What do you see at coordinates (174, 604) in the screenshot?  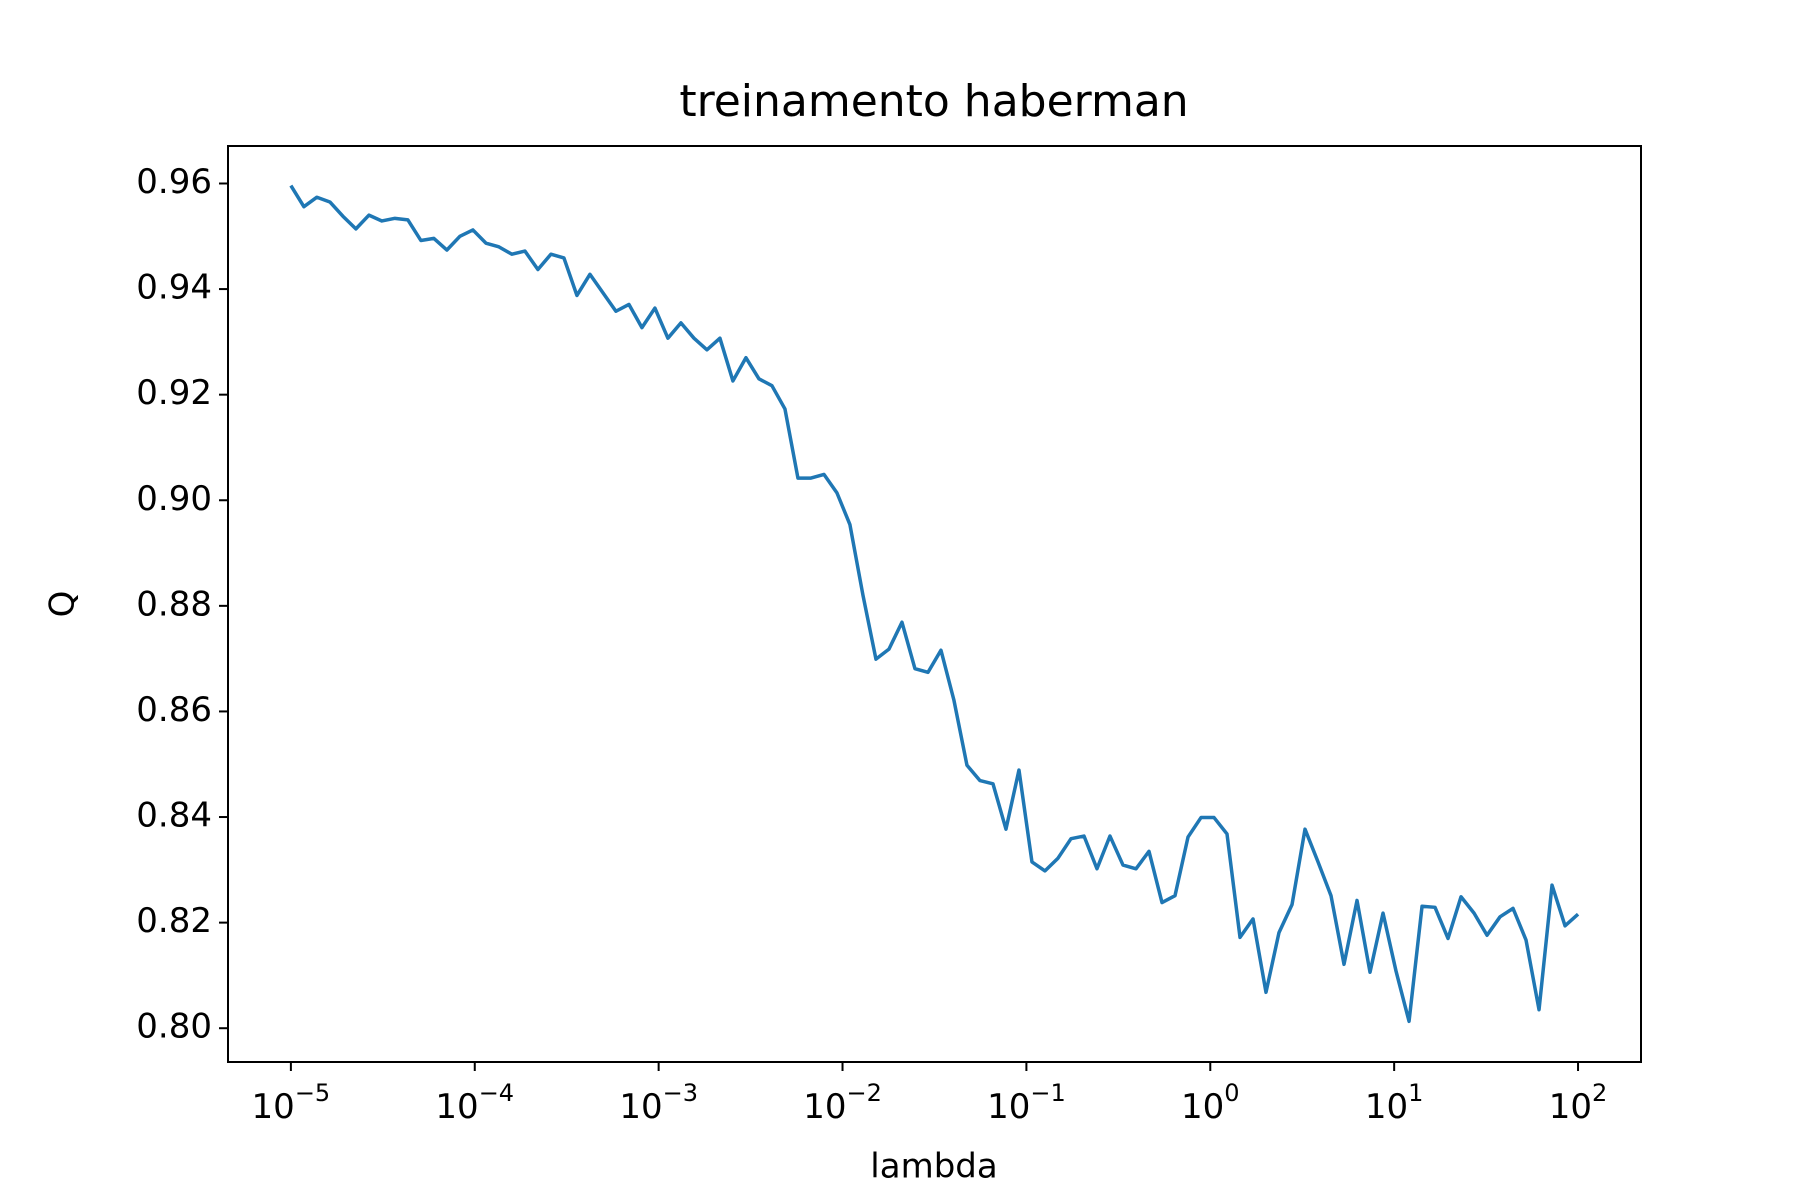 I see `y-tick-label: 0.88` at bounding box center [174, 604].